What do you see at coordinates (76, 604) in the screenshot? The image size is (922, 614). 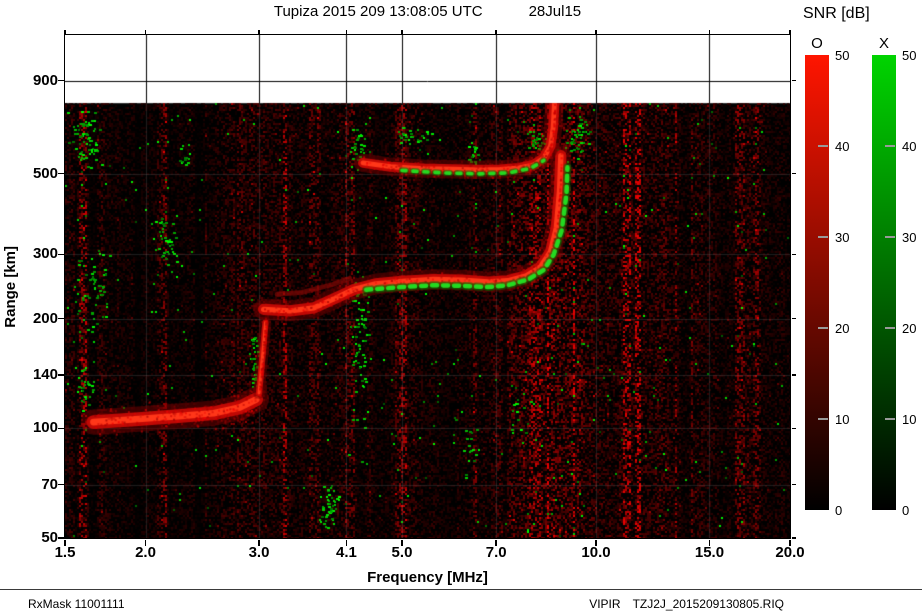 I see `rxmask-text: RxMask 11001111` at bounding box center [76, 604].